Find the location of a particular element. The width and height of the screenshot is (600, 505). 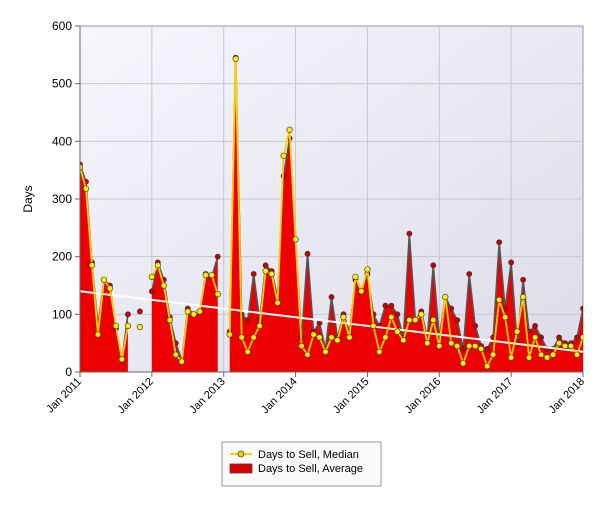

legend-average-swatch is located at coordinates (241, 468).